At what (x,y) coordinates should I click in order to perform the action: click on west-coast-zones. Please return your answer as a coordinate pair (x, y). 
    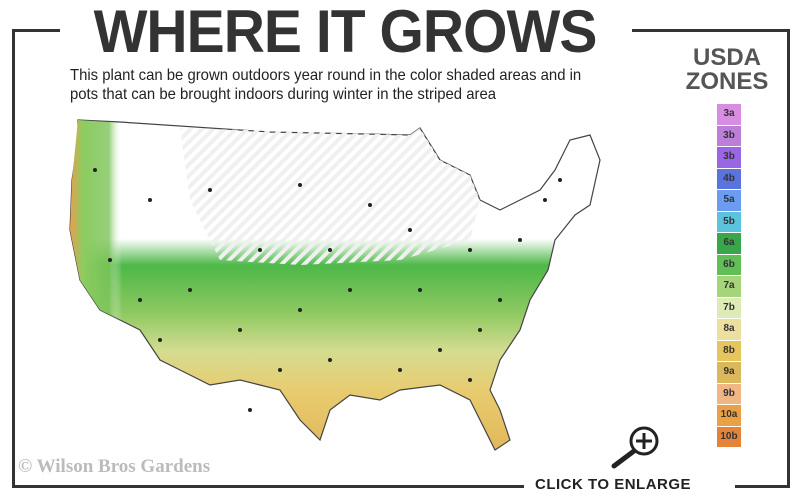
    Looking at the image, I should click on (135, 240).